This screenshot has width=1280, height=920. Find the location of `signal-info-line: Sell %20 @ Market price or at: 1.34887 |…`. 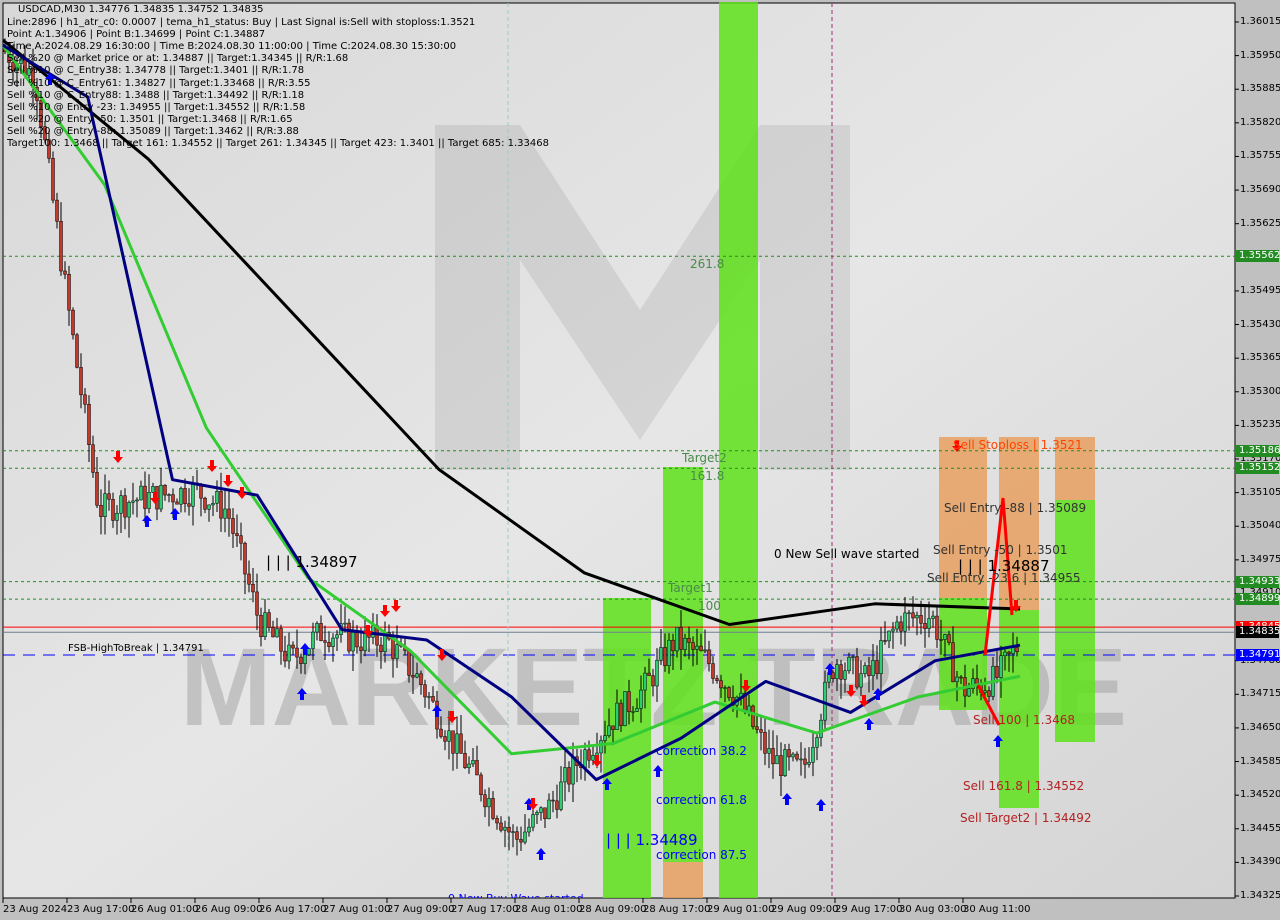

signal-info-line: Sell %20 @ Market price or at: 1.34887 |… is located at coordinates (178, 59).